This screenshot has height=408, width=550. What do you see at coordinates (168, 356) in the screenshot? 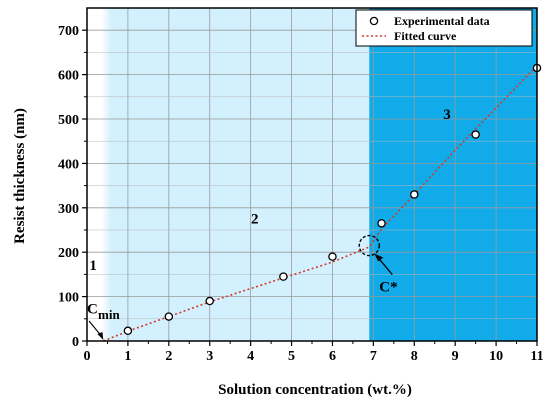
I see `x-tick-label: 2` at bounding box center [168, 356].